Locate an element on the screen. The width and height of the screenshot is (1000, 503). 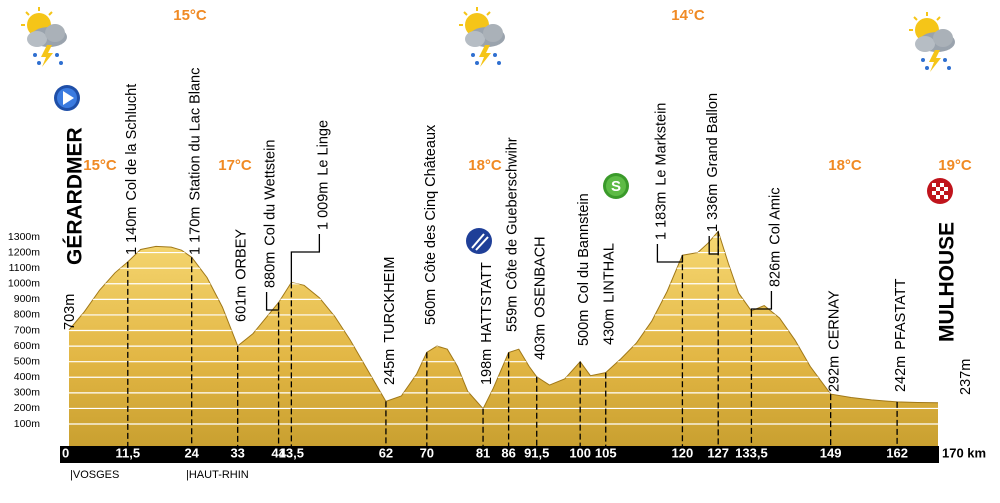
waypoint-name: Col Amic is located at coordinates (775, 216).